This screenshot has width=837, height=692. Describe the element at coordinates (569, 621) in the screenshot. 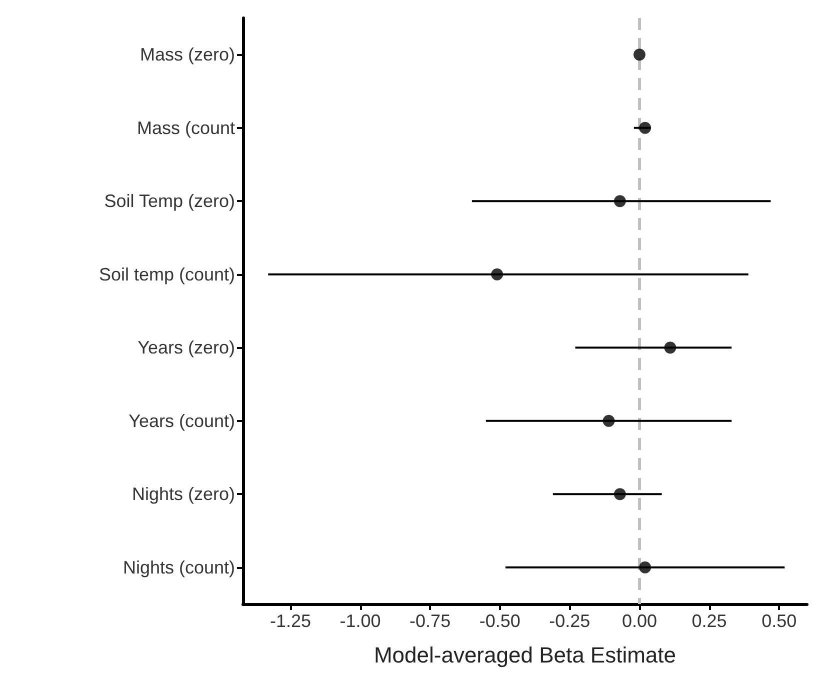

I see `x-tick-label: -0.25` at that location.